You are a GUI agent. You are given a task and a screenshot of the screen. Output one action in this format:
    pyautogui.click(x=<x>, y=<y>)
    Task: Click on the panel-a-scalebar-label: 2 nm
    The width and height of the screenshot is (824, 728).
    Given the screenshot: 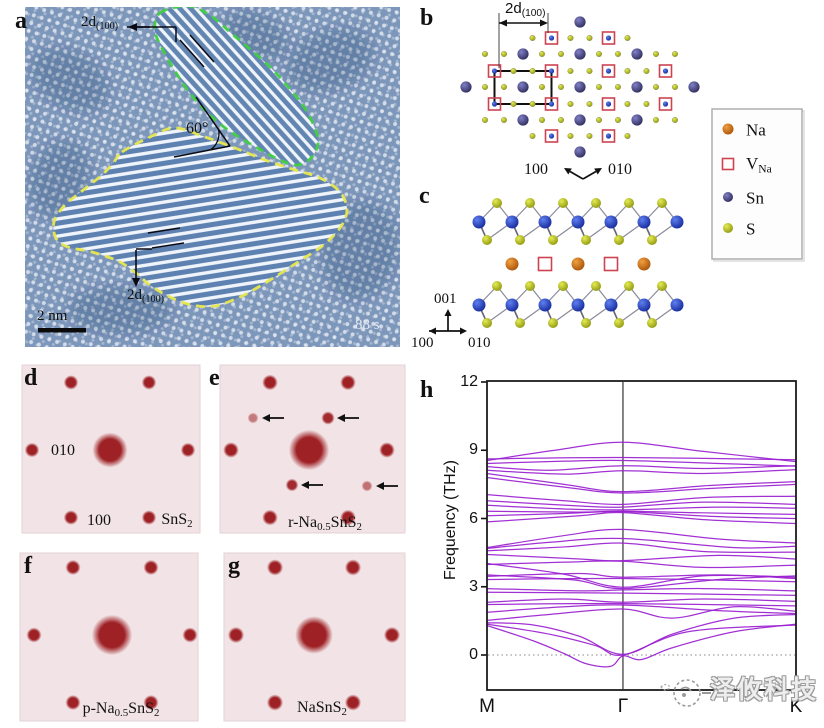 What is the action you would take?
    pyautogui.click(x=52, y=316)
    